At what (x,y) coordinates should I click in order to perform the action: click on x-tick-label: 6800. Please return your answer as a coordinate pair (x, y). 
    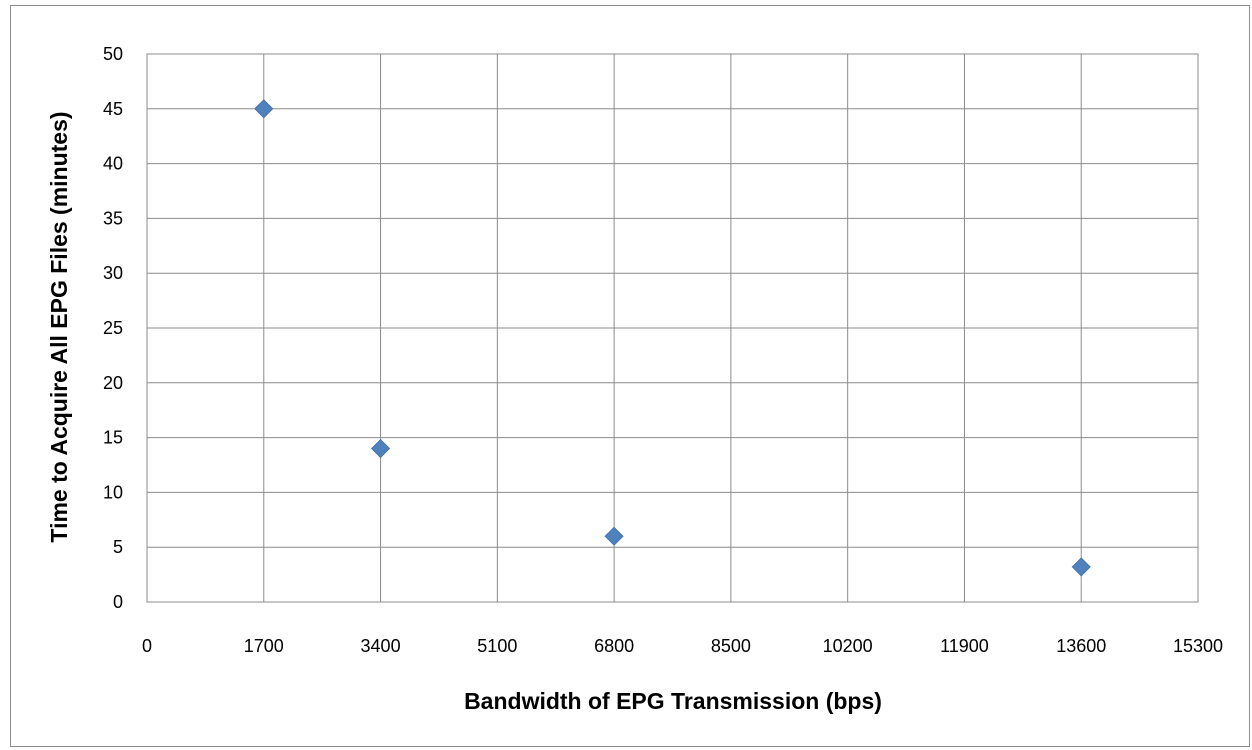
    Looking at the image, I should click on (614, 646).